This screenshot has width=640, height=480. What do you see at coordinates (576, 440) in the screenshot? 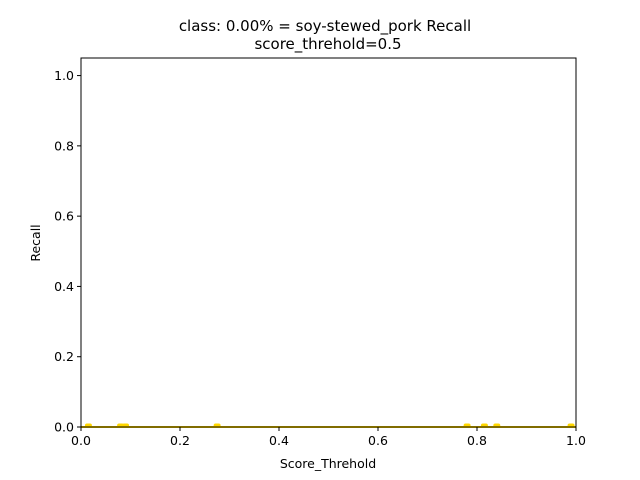
I see `x-tick-label: 1.0` at bounding box center [576, 440].